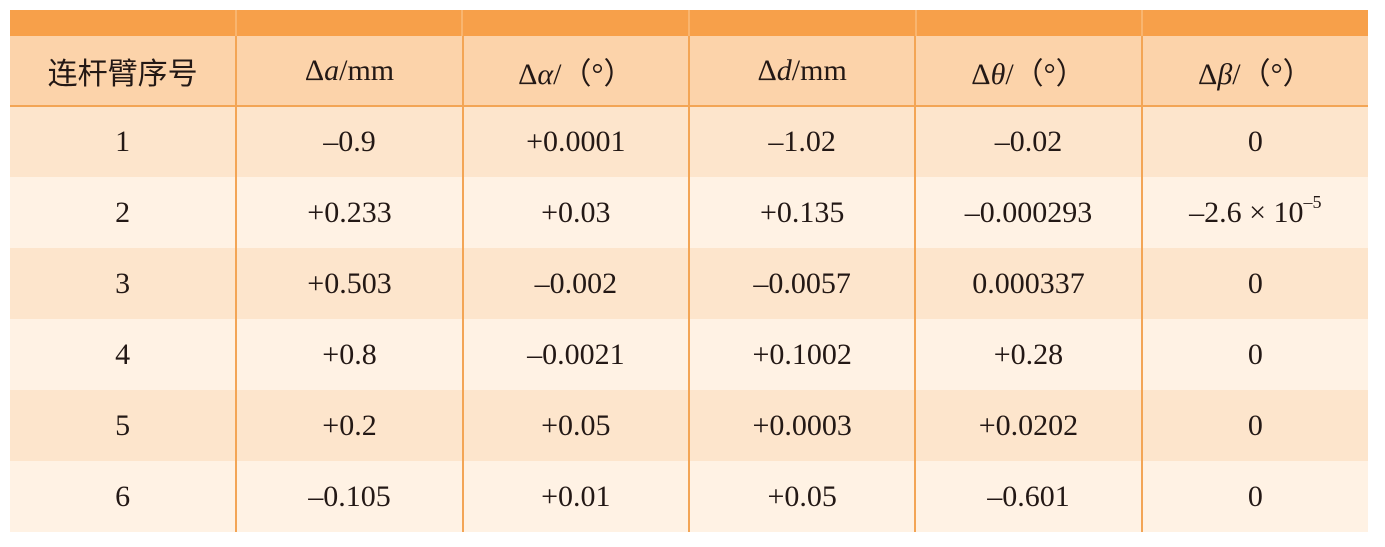  Describe the element at coordinates (801, 141) in the screenshot. I see `cell: –1.02` at that location.